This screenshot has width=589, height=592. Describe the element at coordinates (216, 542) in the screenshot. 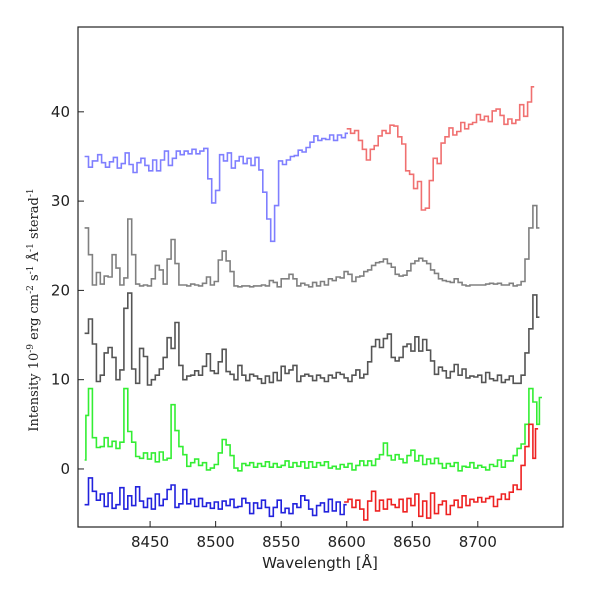

I see `x-tick-label: 8500` at that location.